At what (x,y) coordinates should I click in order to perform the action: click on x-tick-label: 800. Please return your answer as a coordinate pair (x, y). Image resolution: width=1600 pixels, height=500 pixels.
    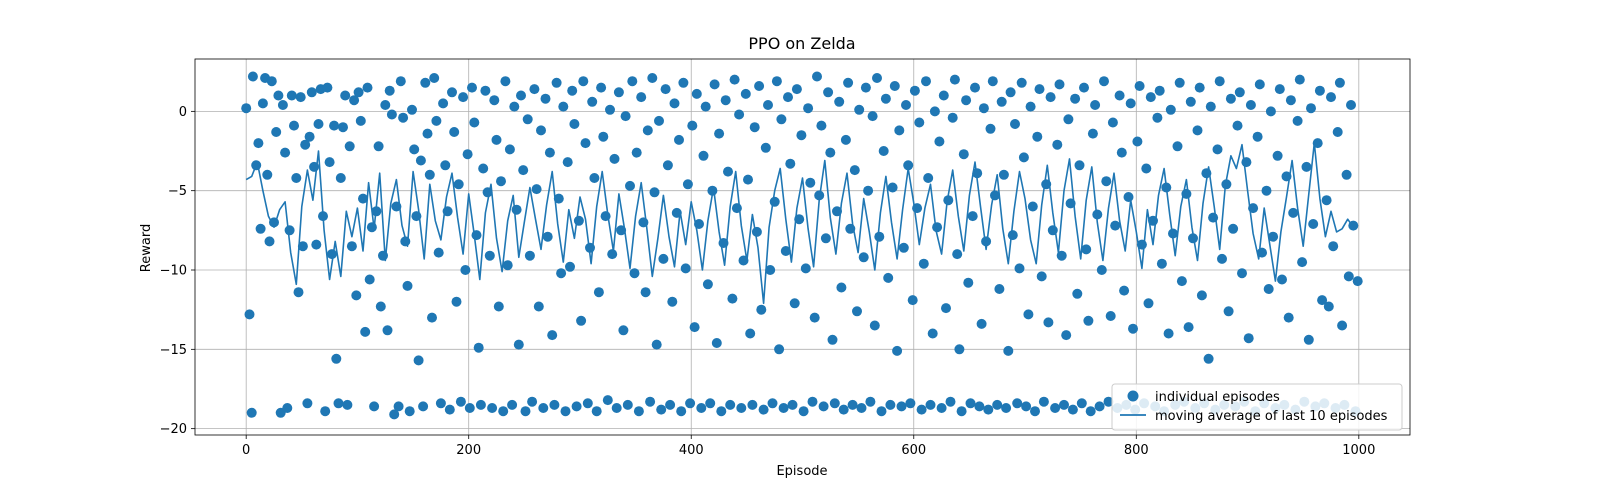
    Looking at the image, I should click on (1136, 450).